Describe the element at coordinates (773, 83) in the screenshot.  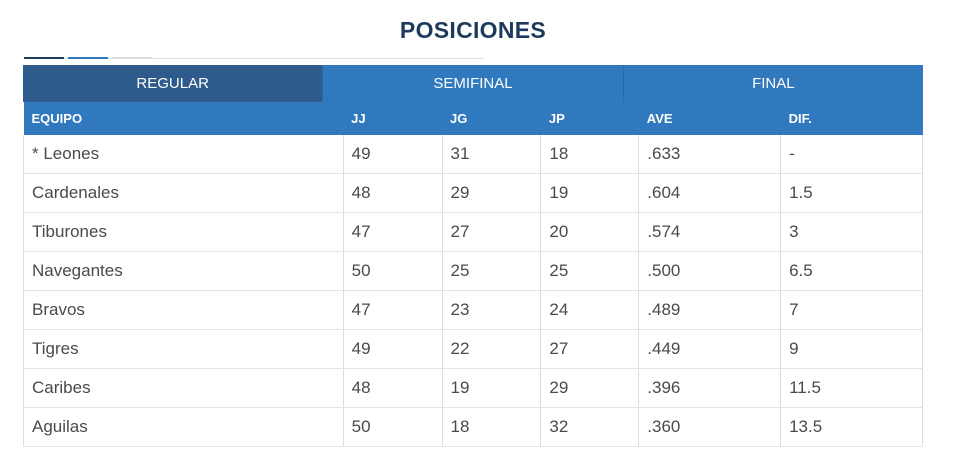
I see `tab-final: FINAL` at that location.